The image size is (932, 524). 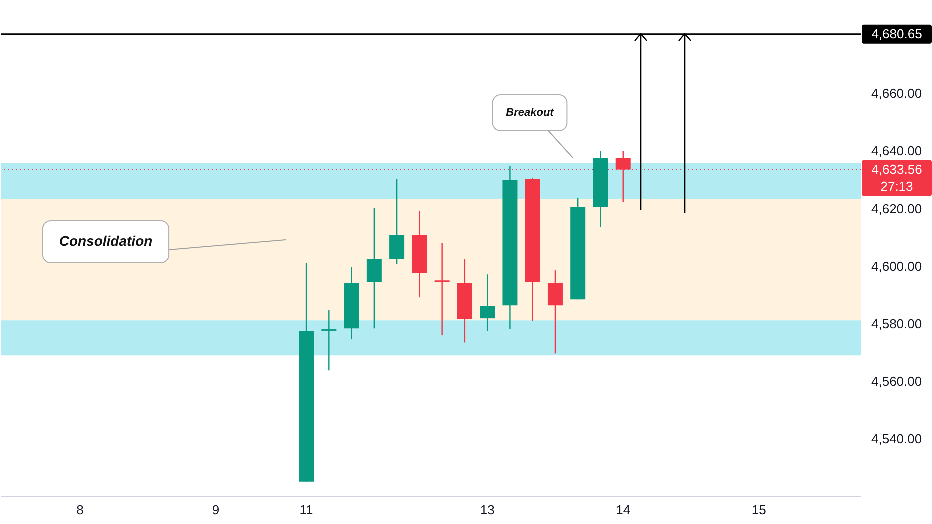 I want to click on ref-line-label: 4,680.65, so click(x=897, y=34).